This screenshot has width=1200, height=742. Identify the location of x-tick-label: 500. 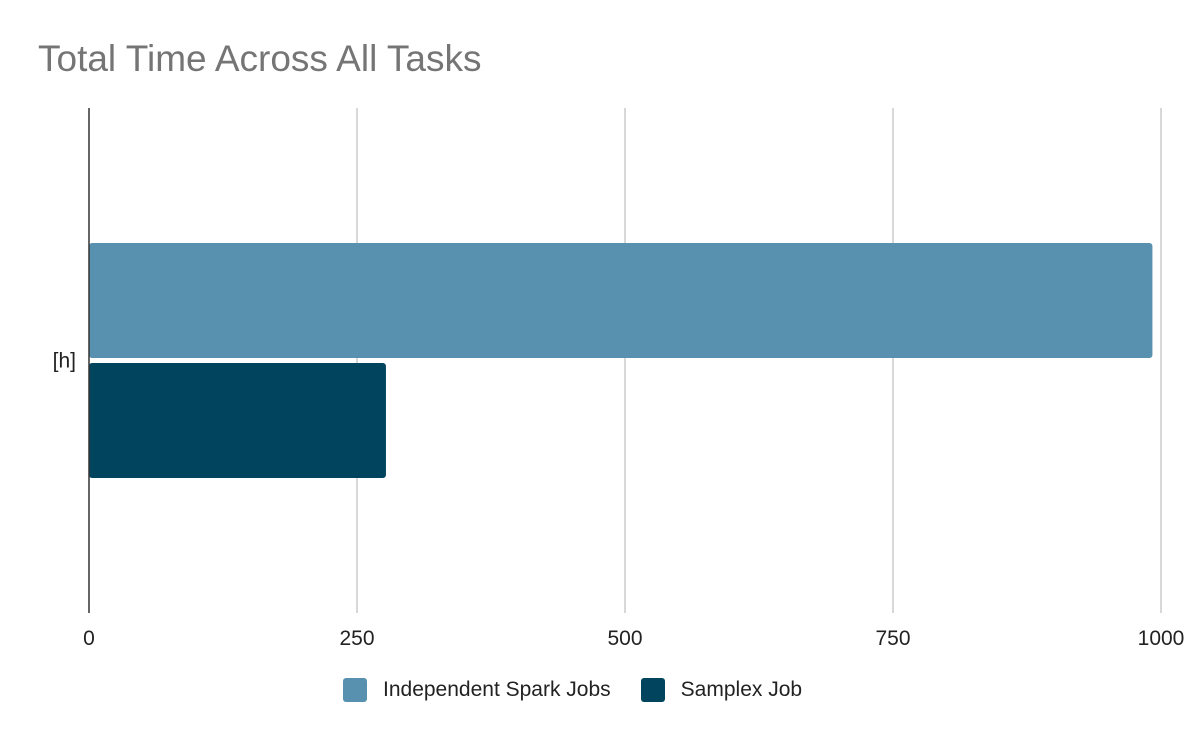
(624, 638).